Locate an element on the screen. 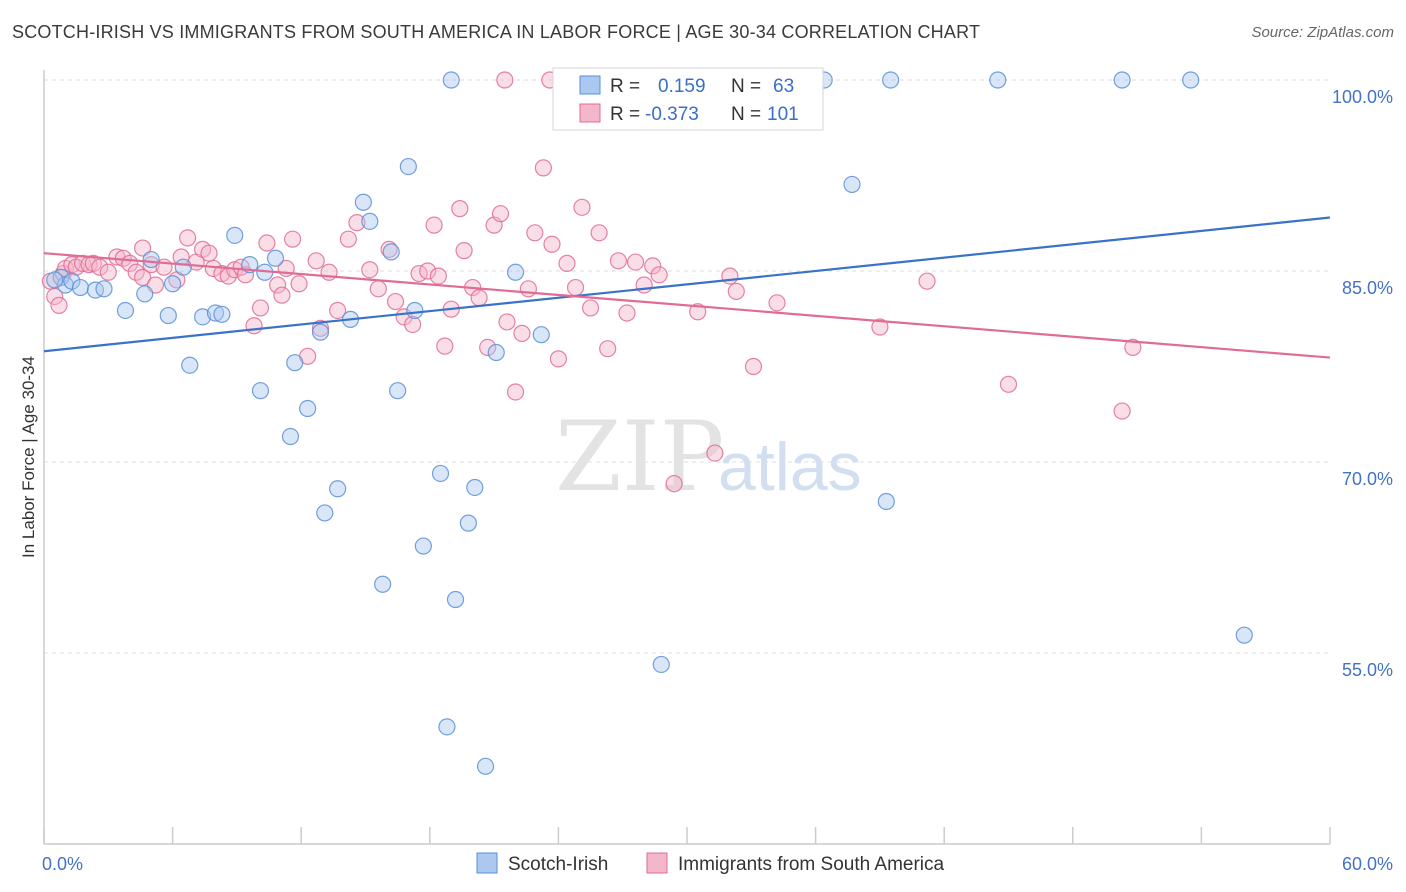  legend-r-label-1: R = is located at coordinates (625, 86).